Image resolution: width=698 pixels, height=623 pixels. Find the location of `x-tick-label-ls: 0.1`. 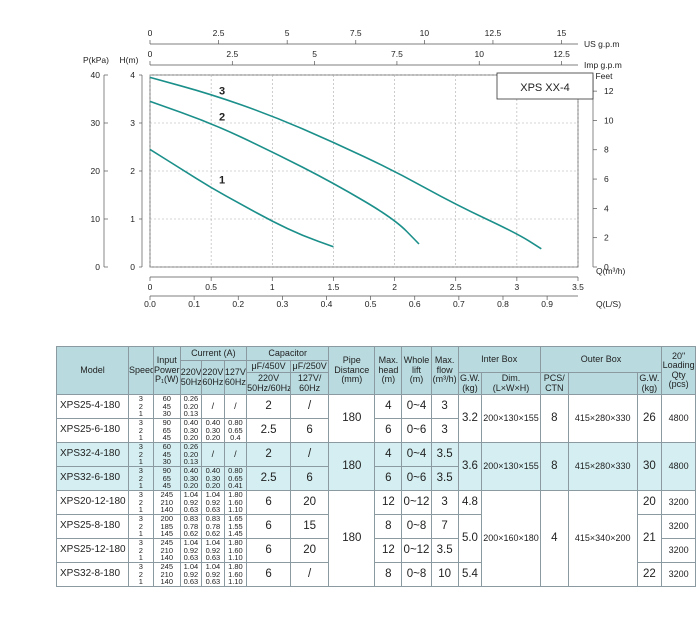

x-tick-label-ls: 0.1 is located at coordinates (194, 304).